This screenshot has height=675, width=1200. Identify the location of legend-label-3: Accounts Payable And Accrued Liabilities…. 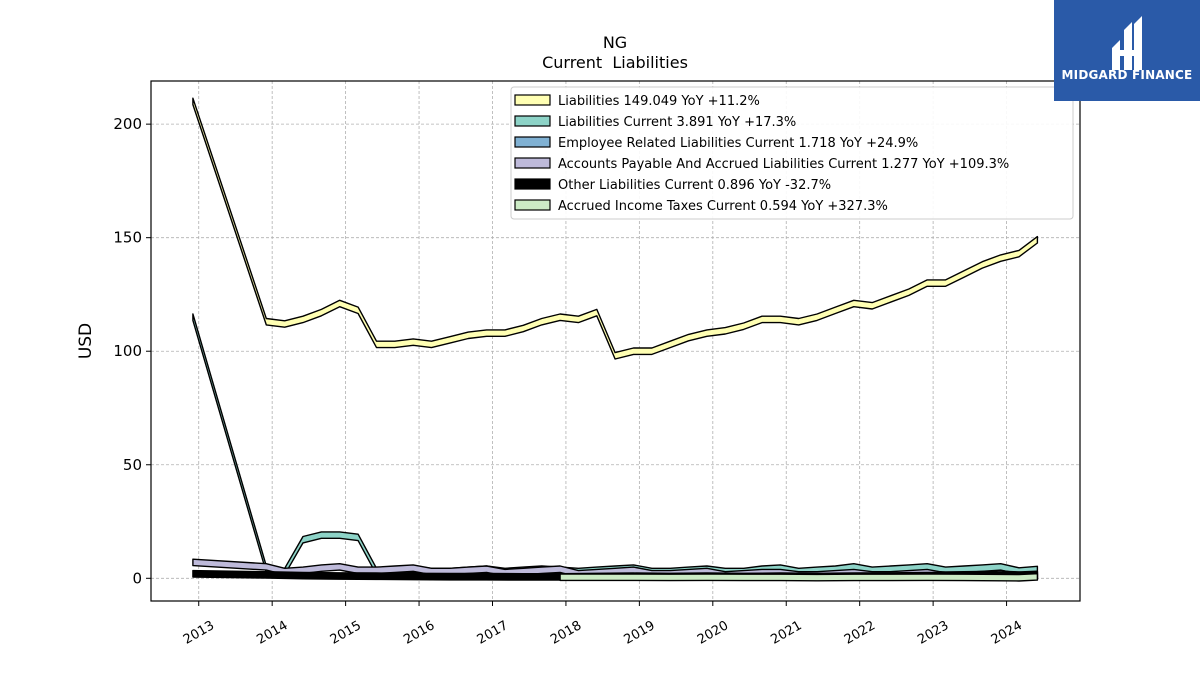
(783, 164).